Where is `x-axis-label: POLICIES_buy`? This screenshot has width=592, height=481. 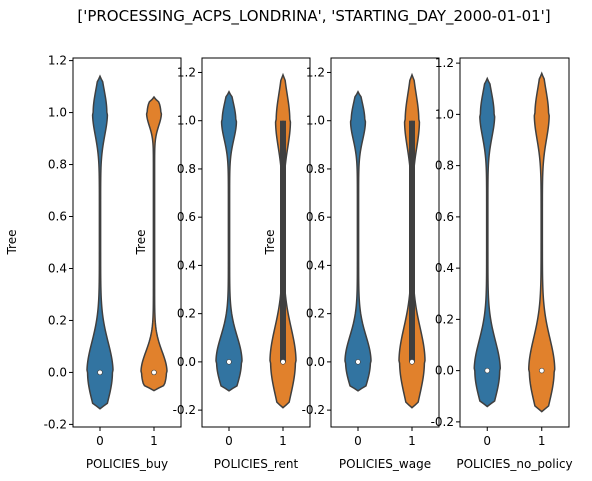
x-axis-label: POLICIES_buy is located at coordinates (127, 464).